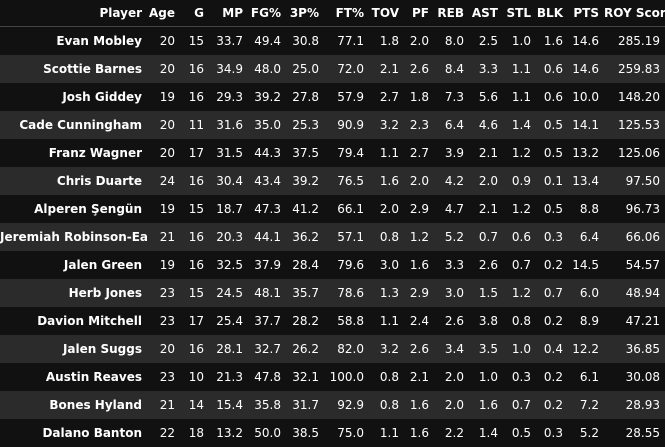  I want to click on cell-stl: 1.2, so click(519, 153).